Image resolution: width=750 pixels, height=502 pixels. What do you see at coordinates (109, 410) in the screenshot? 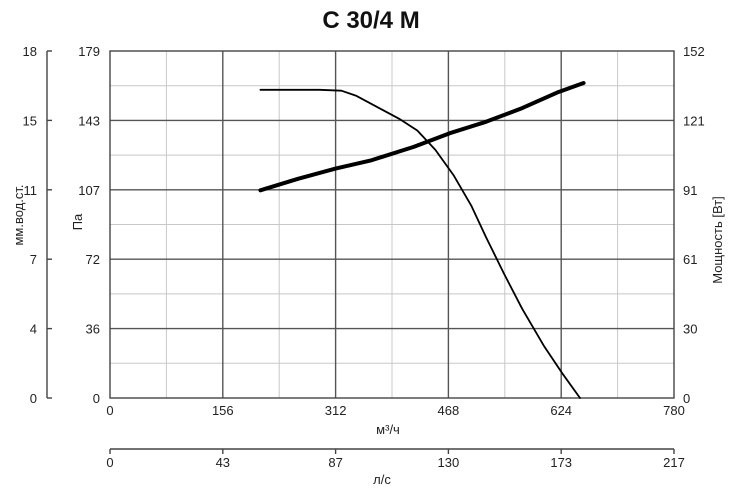
I see `x-tick-label: 0` at bounding box center [109, 410].